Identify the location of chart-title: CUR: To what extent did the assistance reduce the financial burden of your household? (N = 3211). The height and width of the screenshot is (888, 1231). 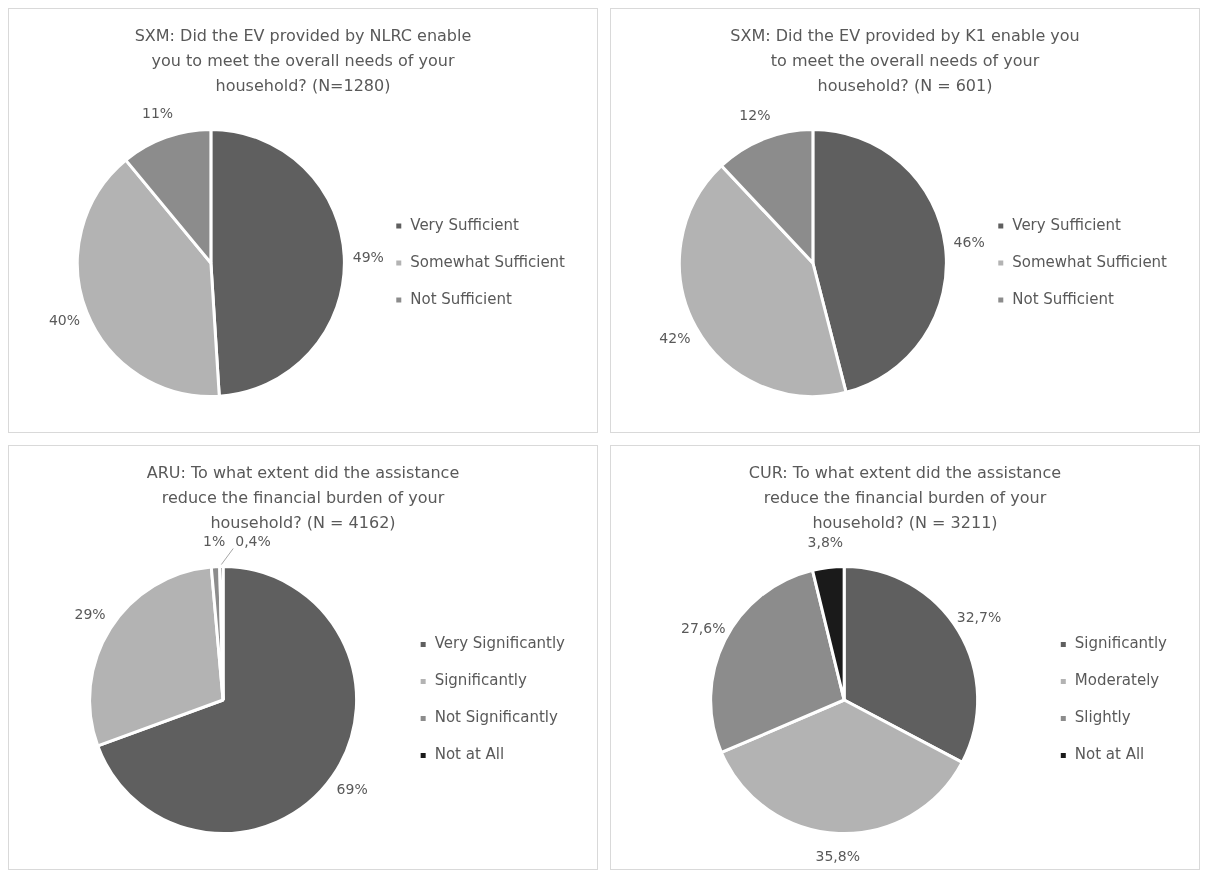
(905, 498).